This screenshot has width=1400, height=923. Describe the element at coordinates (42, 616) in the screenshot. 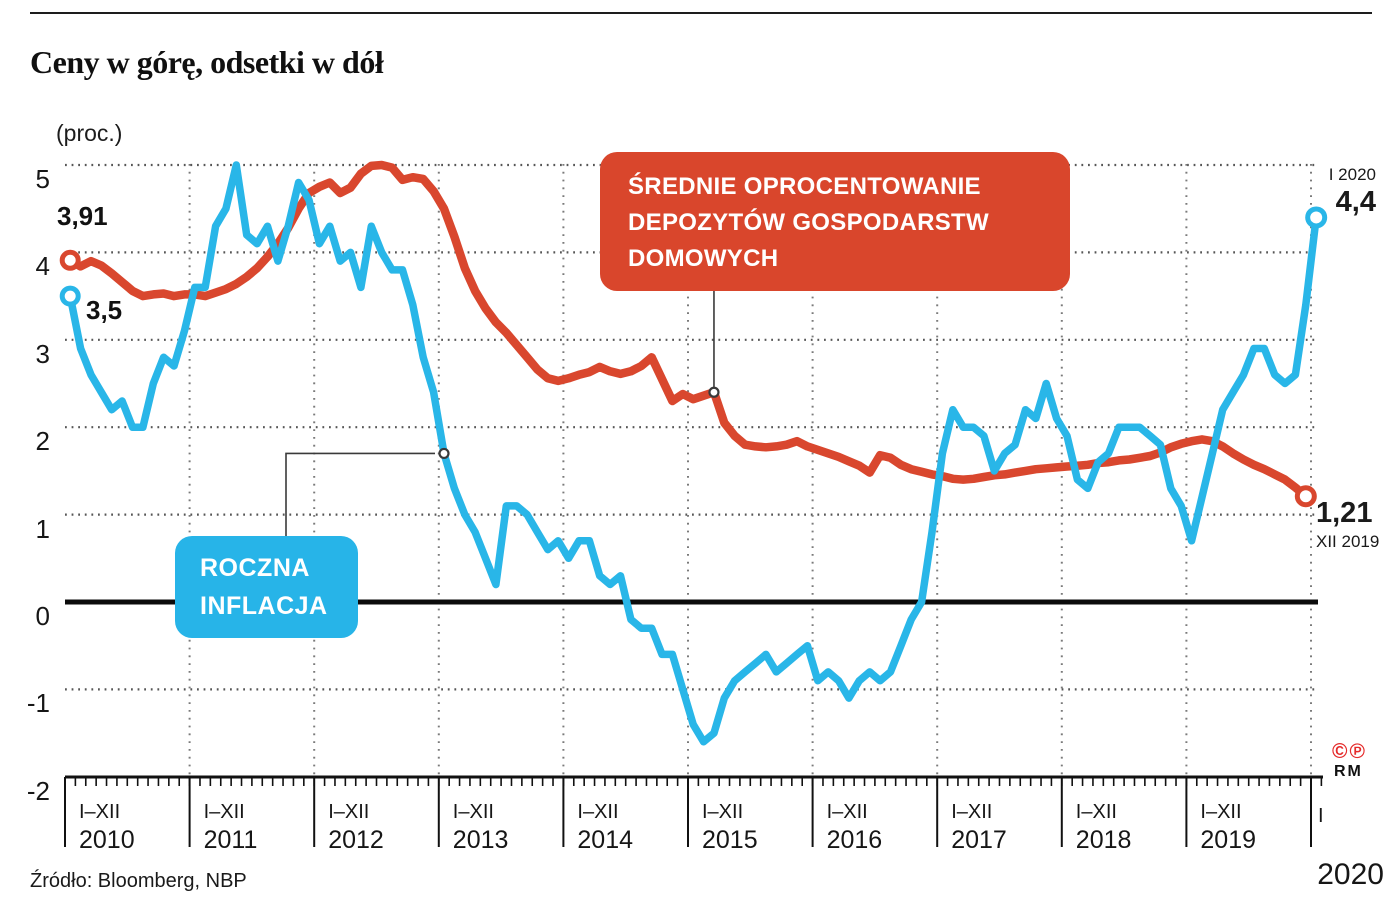

I see `y-axis-tick-label: 0` at that location.